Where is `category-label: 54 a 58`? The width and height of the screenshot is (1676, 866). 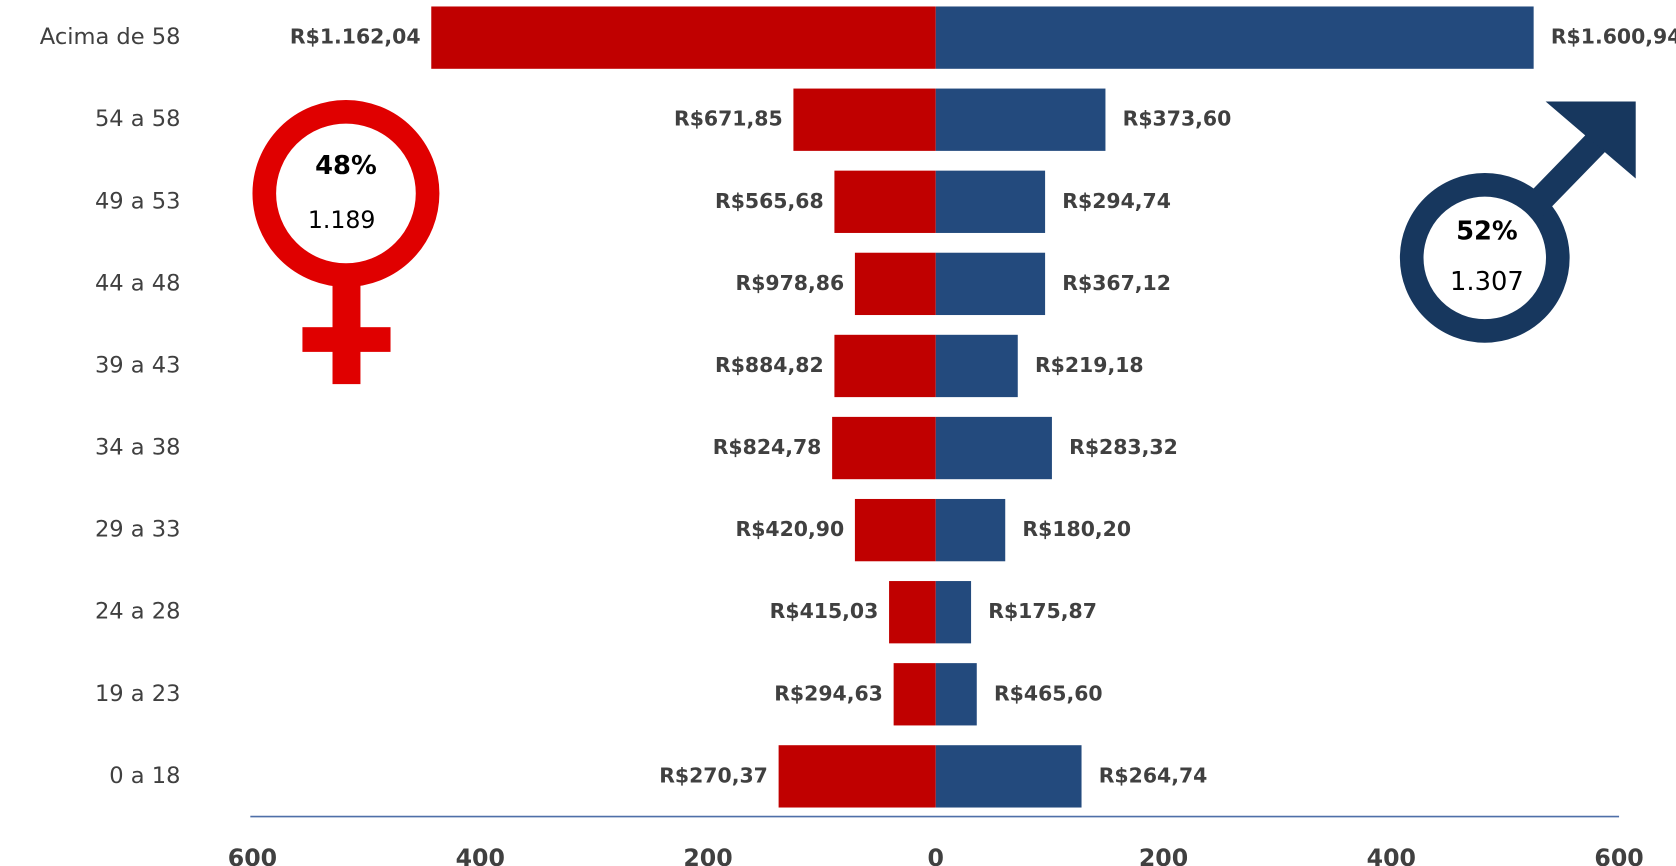
category-label: 54 a 58 is located at coordinates (138, 119).